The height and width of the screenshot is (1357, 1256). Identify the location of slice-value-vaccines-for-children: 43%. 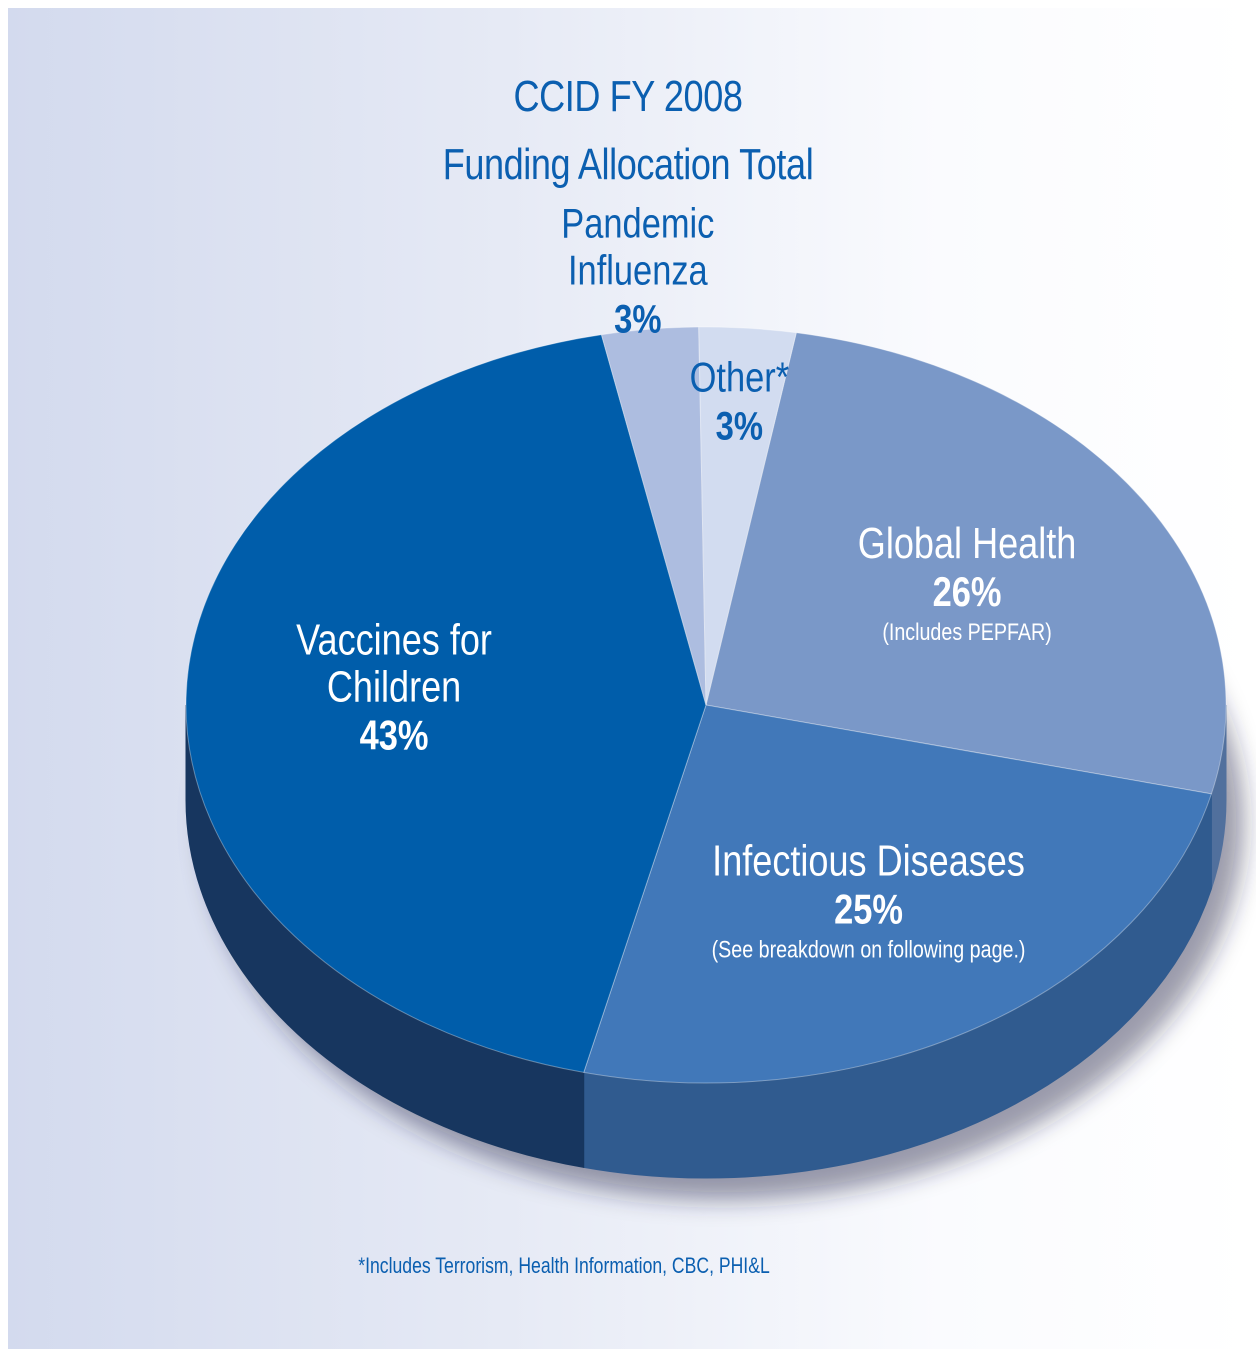
(394, 735).